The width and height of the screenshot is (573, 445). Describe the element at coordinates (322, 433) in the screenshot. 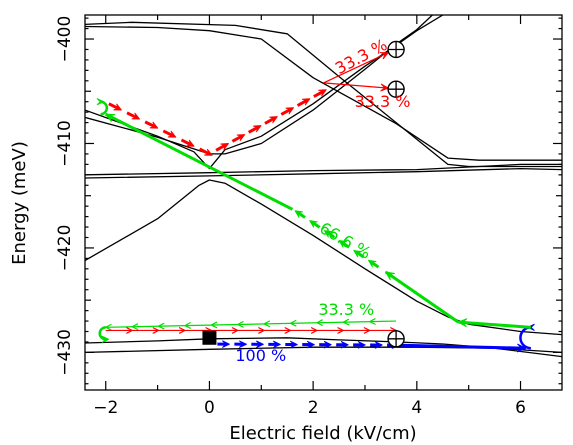

I see `x-axis-label: Electric field (kV/cm)` at that location.